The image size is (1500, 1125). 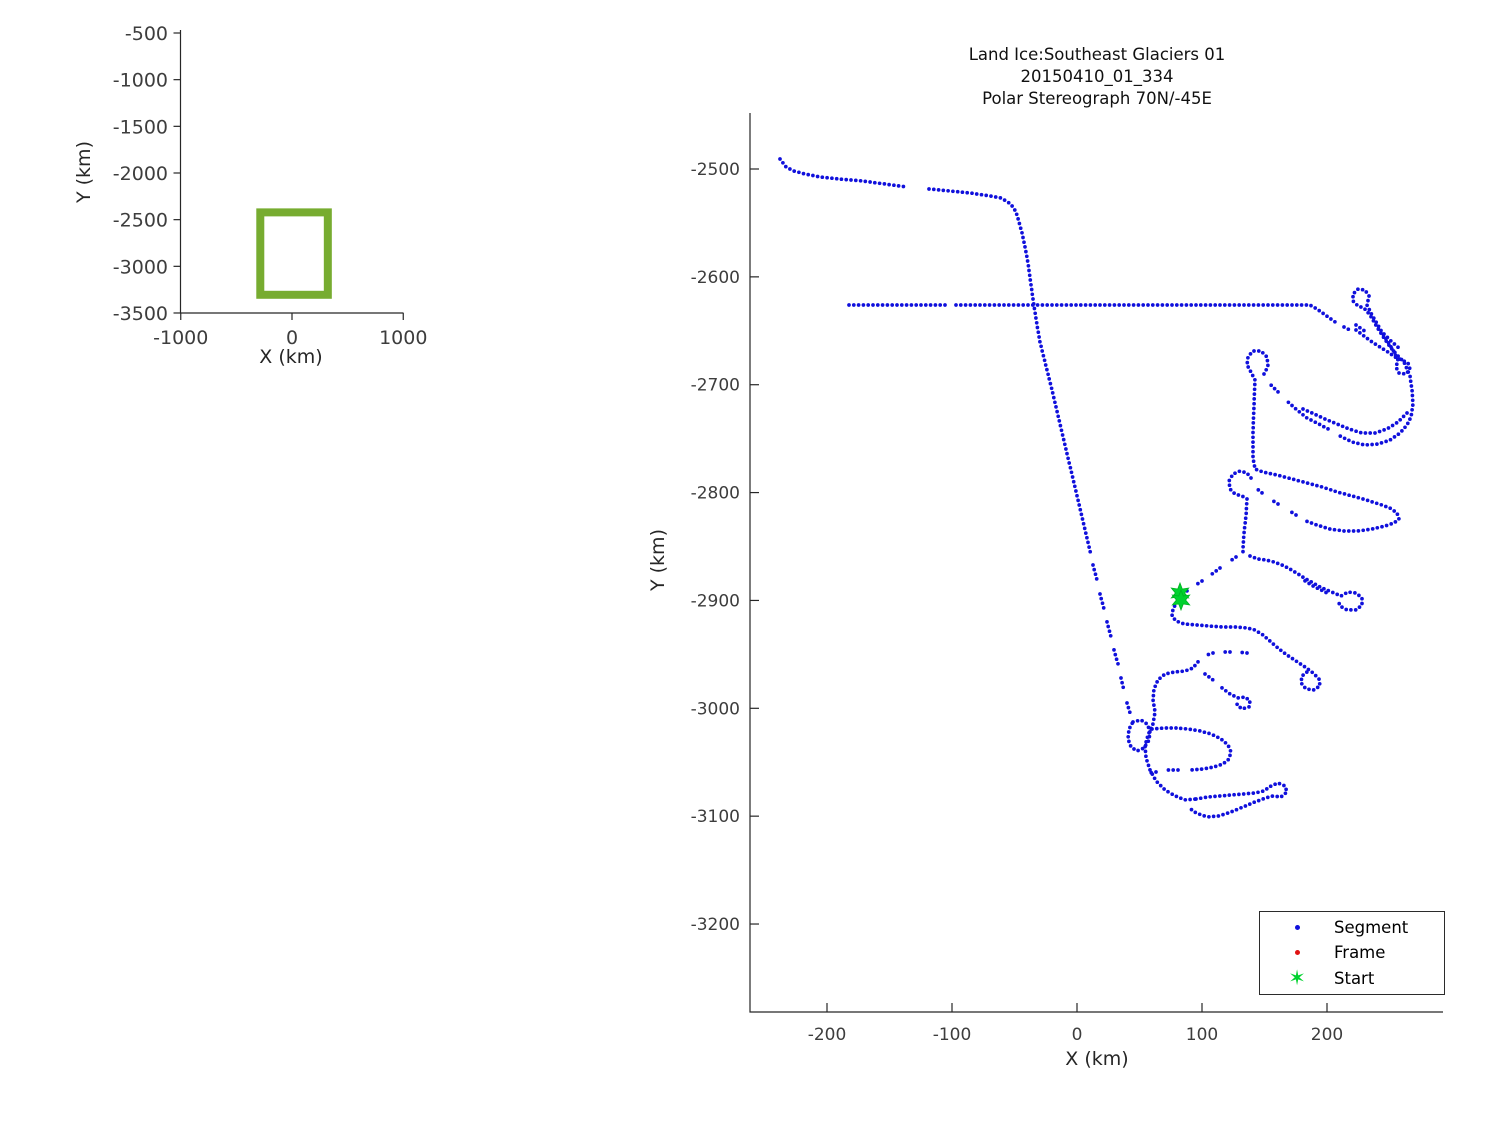 I want to click on overview-y-tick-label: -2500, so click(x=140, y=221).